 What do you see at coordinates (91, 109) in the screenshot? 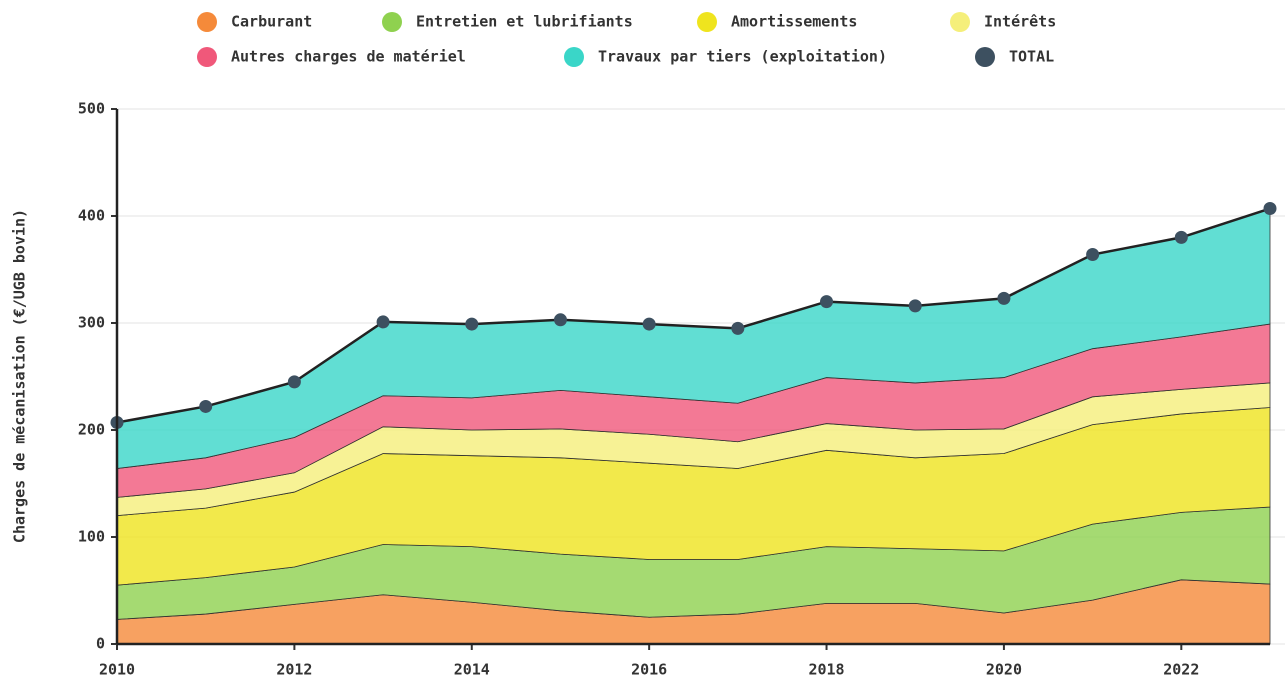
I see `y-tick-label: 500` at bounding box center [91, 109].